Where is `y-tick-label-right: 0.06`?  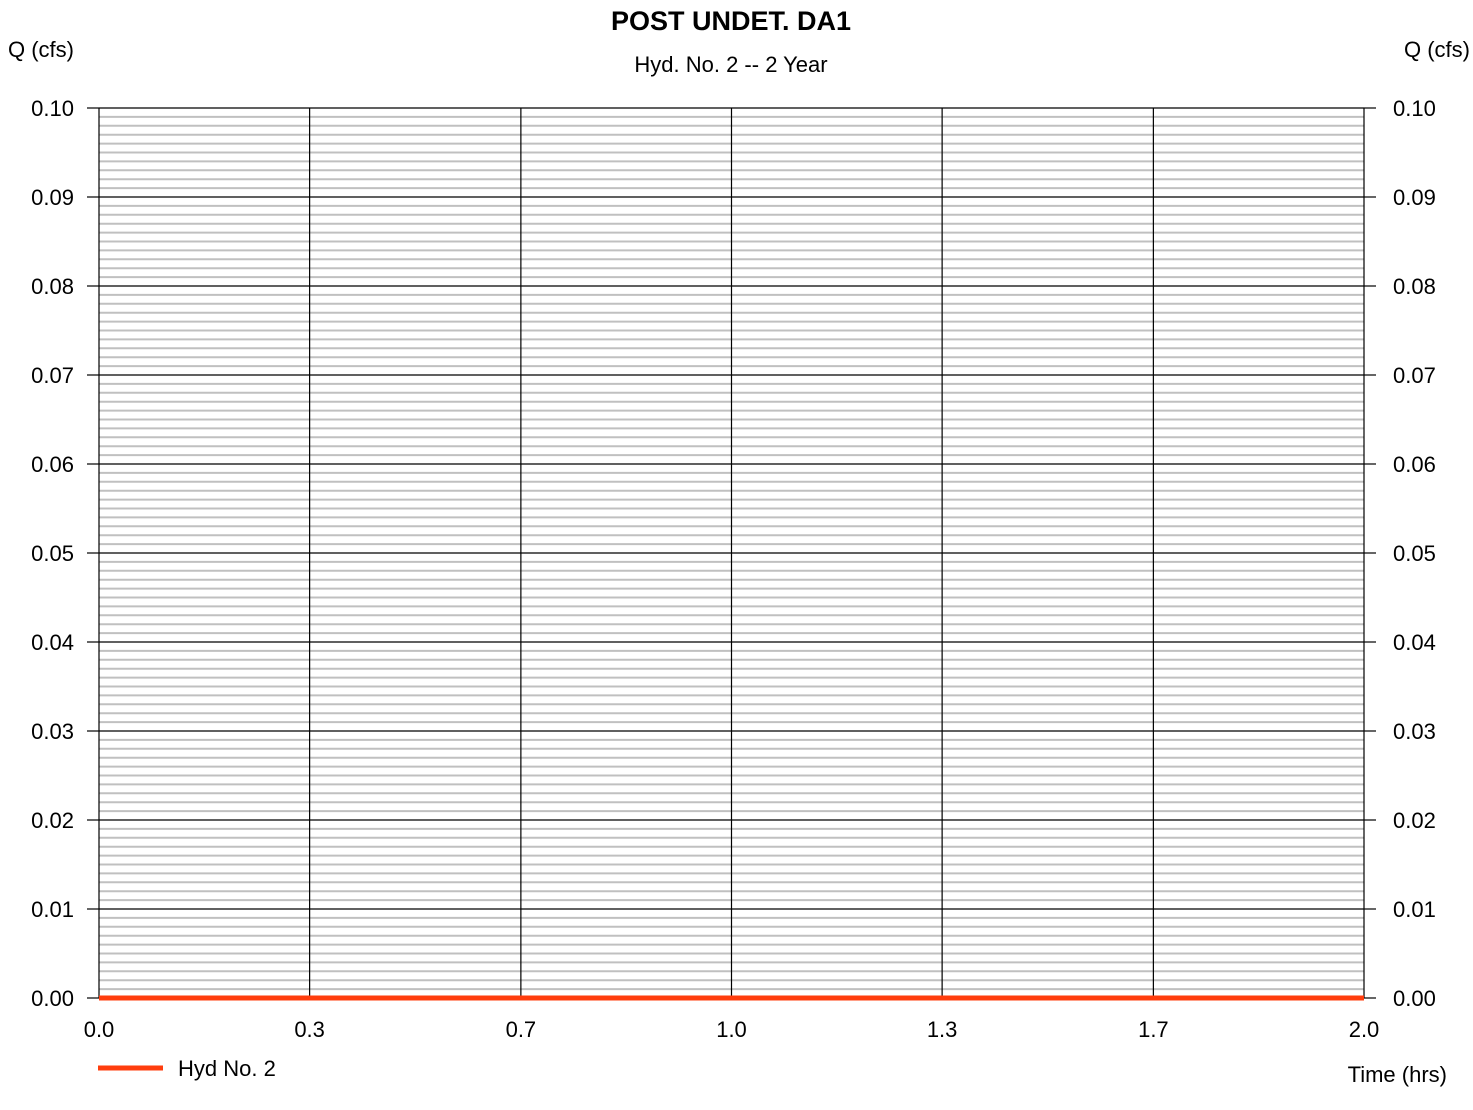 y-tick-label-right: 0.06 is located at coordinates (1414, 464).